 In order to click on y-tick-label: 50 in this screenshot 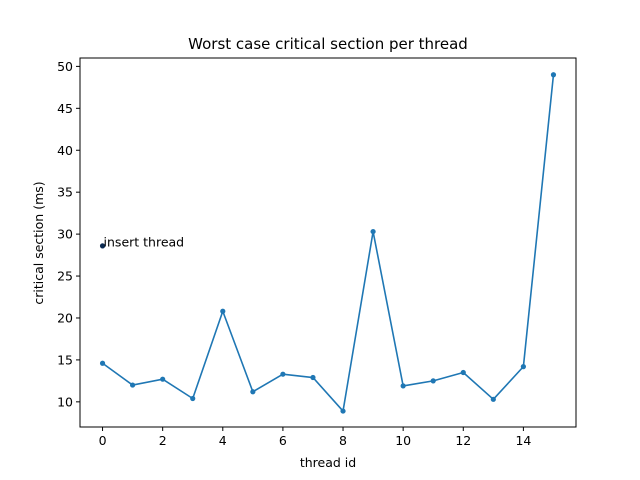, I will do `click(65, 66)`.